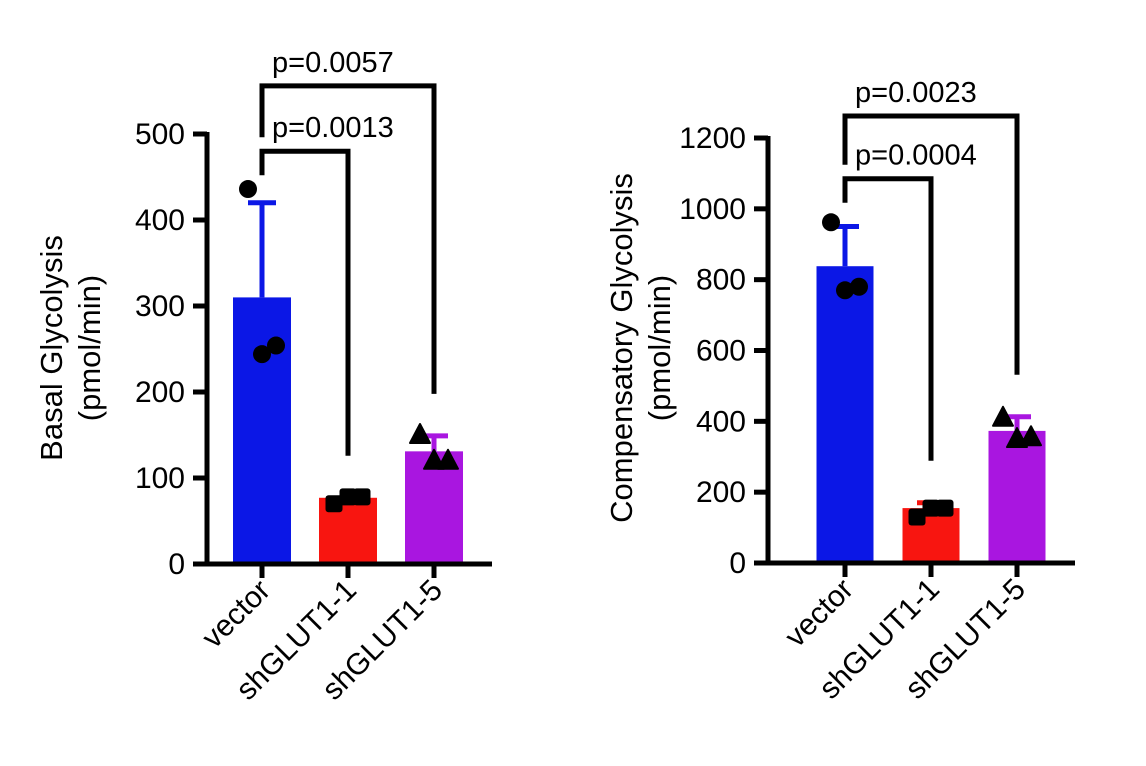 The width and height of the screenshot is (1146, 766). Describe the element at coordinates (333, 63) in the screenshot. I see `p-value-label-2: p=0.0057` at that location.